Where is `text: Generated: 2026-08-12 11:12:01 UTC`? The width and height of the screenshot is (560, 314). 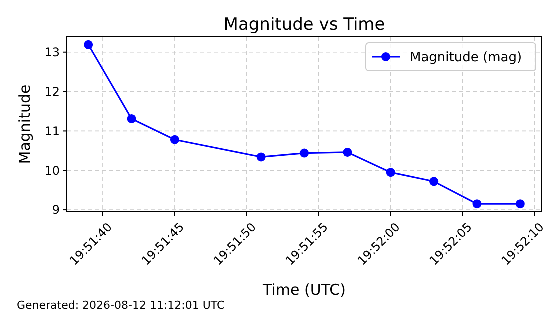 text: Generated: 2026-08-12 11:12:01 UTC is located at coordinates (121, 305).